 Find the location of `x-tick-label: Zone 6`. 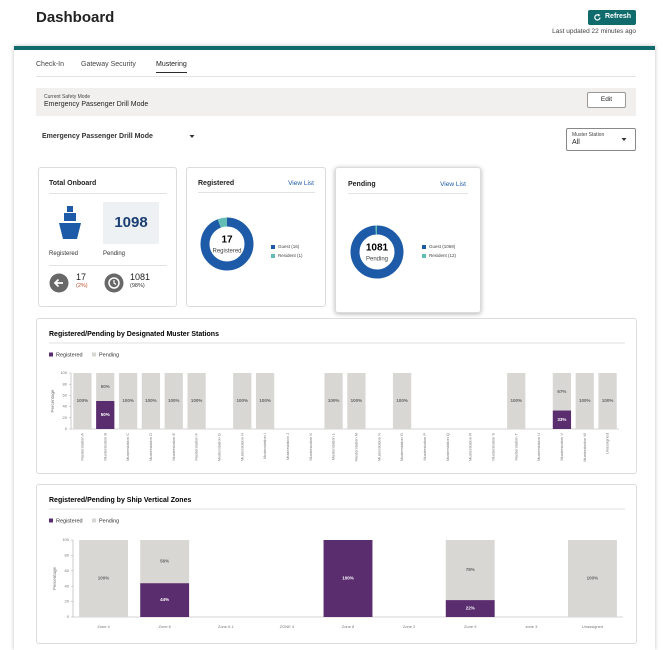

x-tick-label: Zone 6 is located at coordinates (164, 626).